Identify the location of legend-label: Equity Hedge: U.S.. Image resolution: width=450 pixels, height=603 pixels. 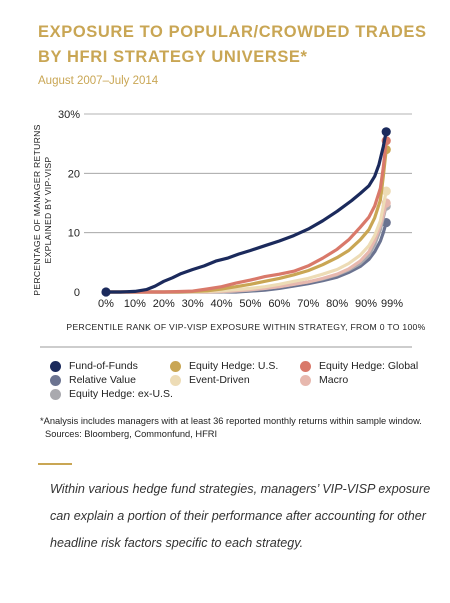
(234, 366).